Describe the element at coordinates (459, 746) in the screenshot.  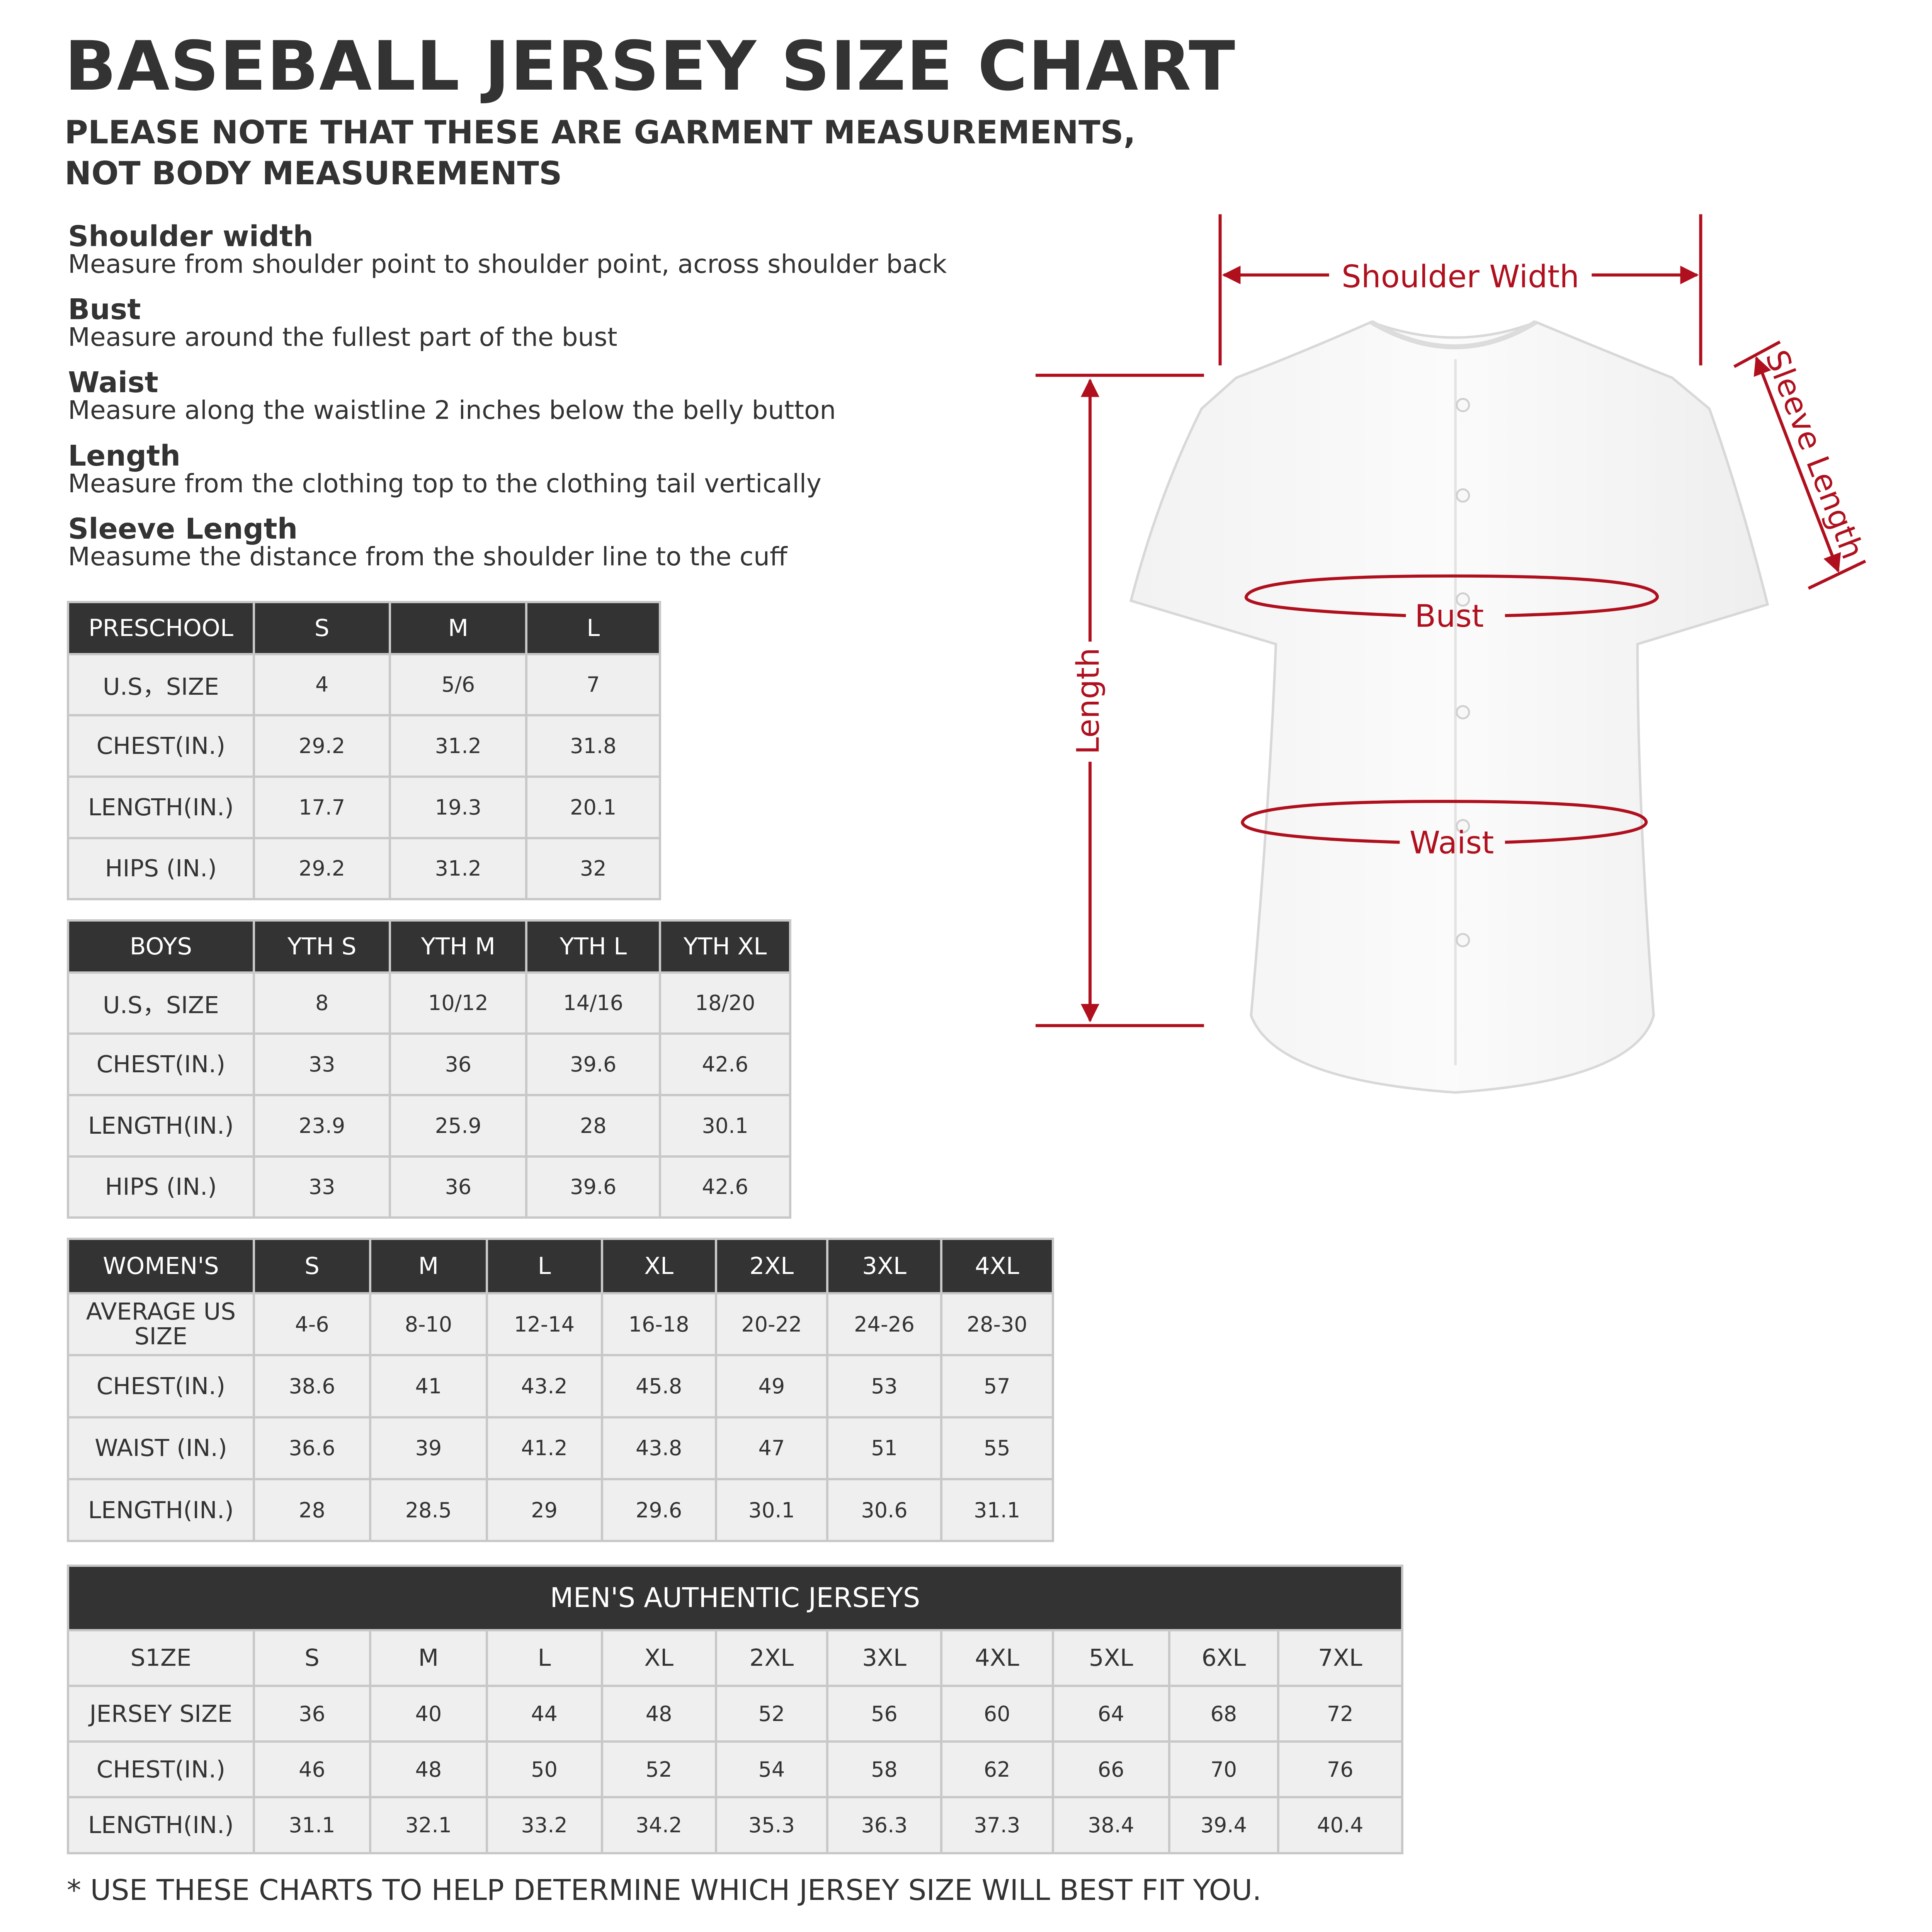
I see `table-cell: 31.2` at that location.